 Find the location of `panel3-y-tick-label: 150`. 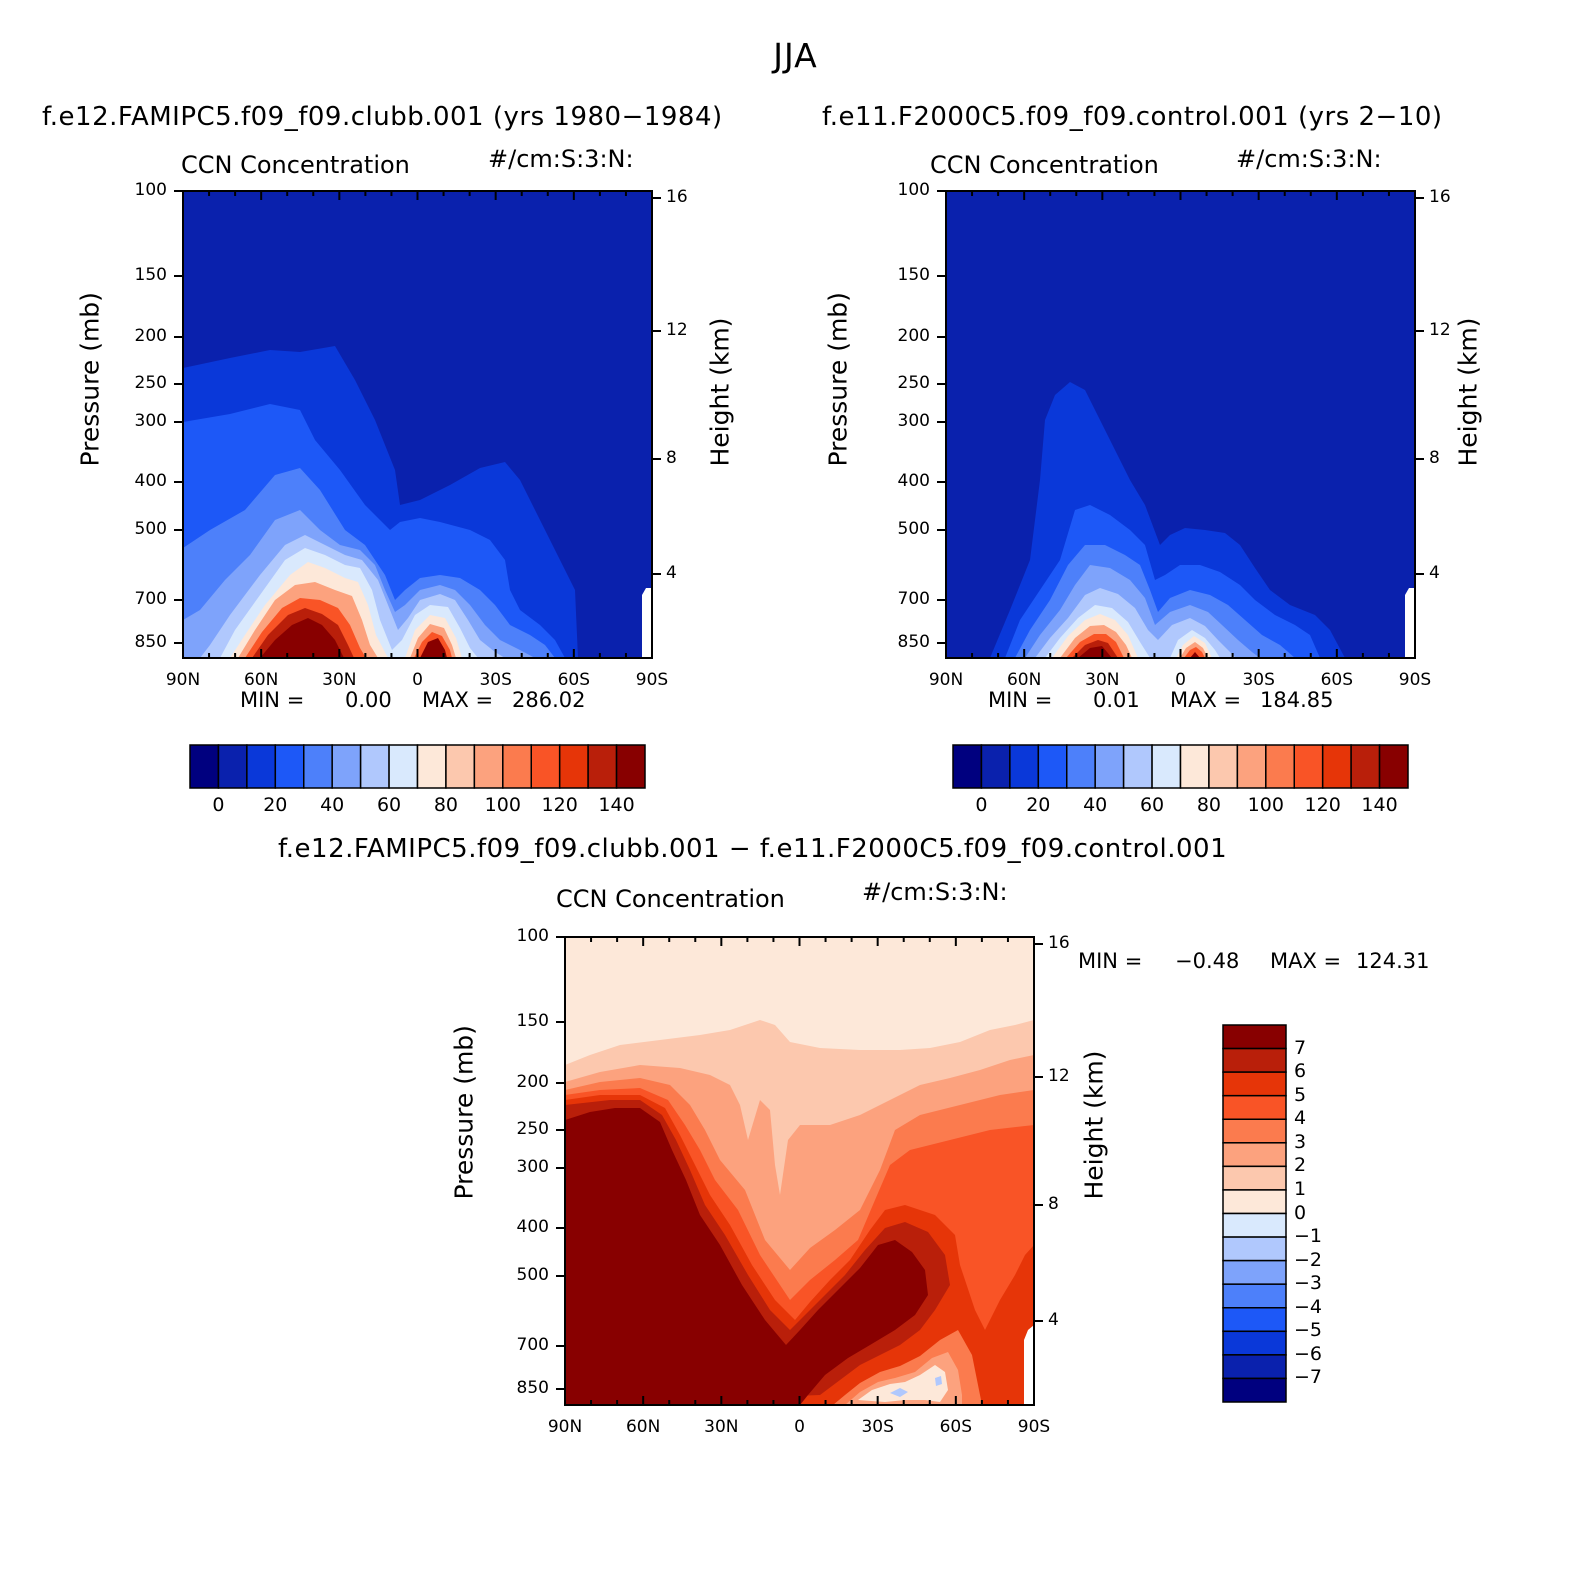

panel3-y-tick-label: 150 is located at coordinates (532, 1021).